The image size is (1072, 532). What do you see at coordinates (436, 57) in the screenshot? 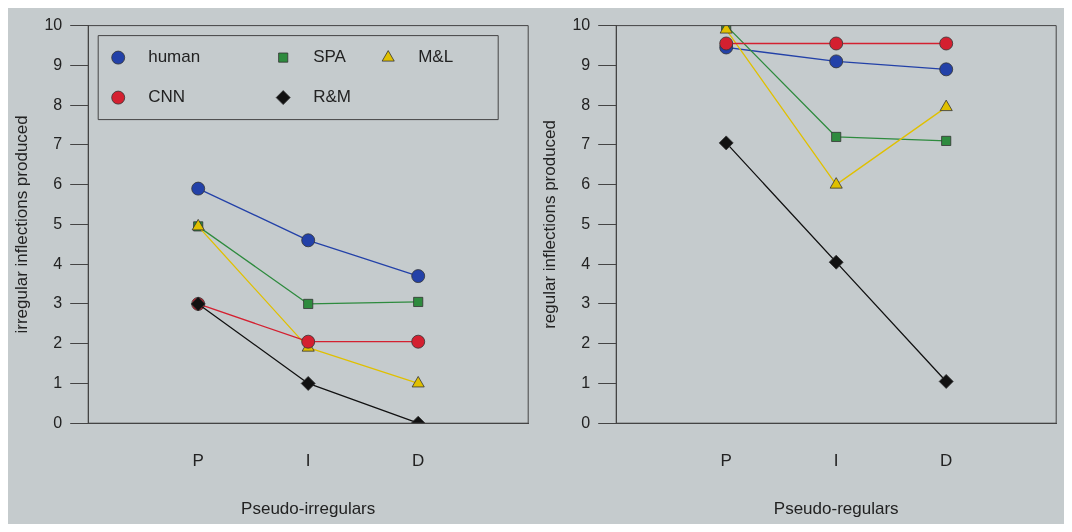
I see `legend-label: M&L` at bounding box center [436, 57].